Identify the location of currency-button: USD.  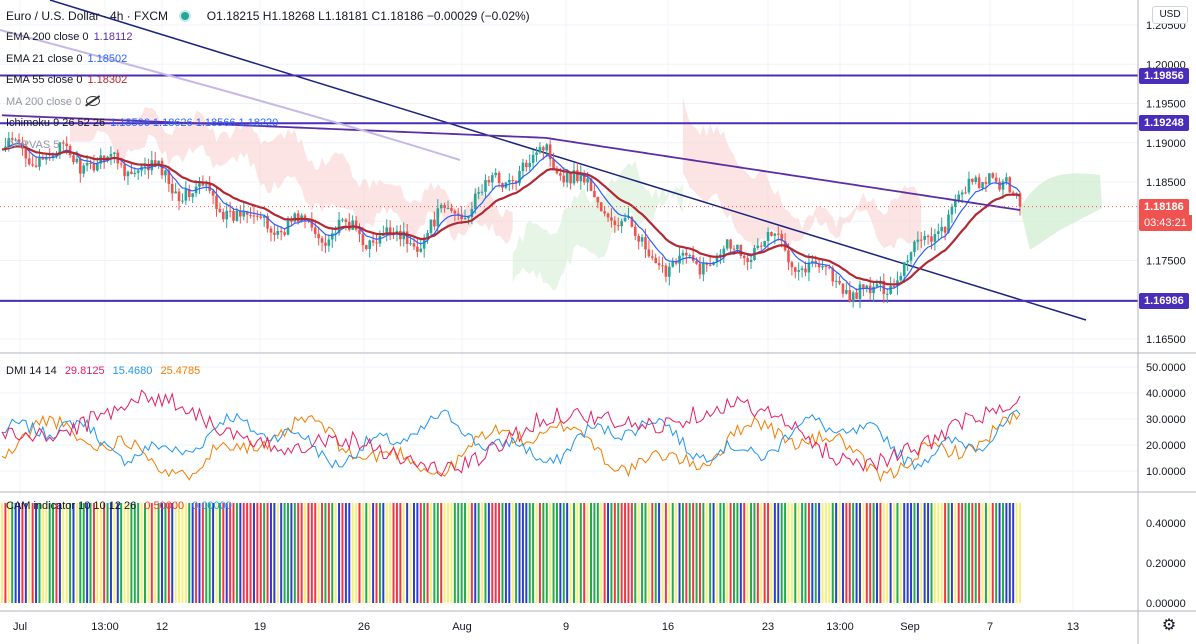
(1170, 15).